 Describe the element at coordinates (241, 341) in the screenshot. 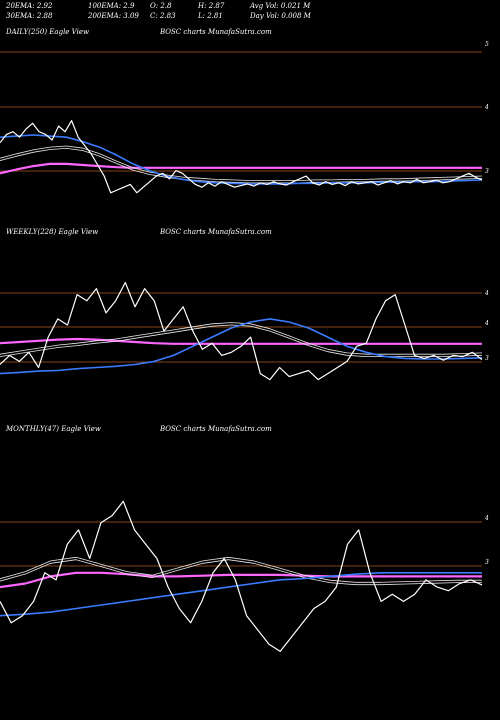

I see `weekly-long-ema-line` at that location.